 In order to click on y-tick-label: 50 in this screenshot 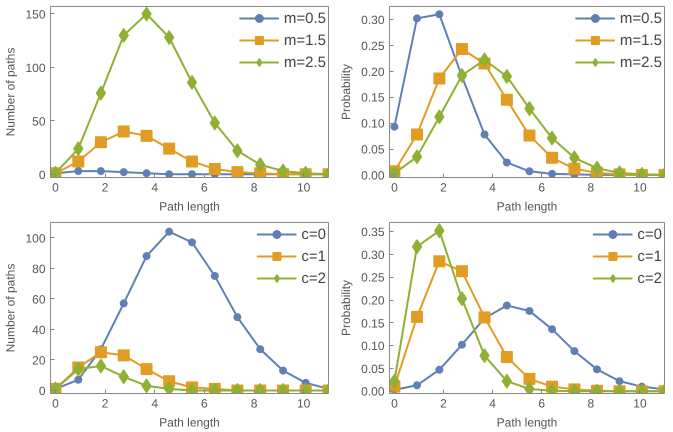, I will do `click(39, 121)`.